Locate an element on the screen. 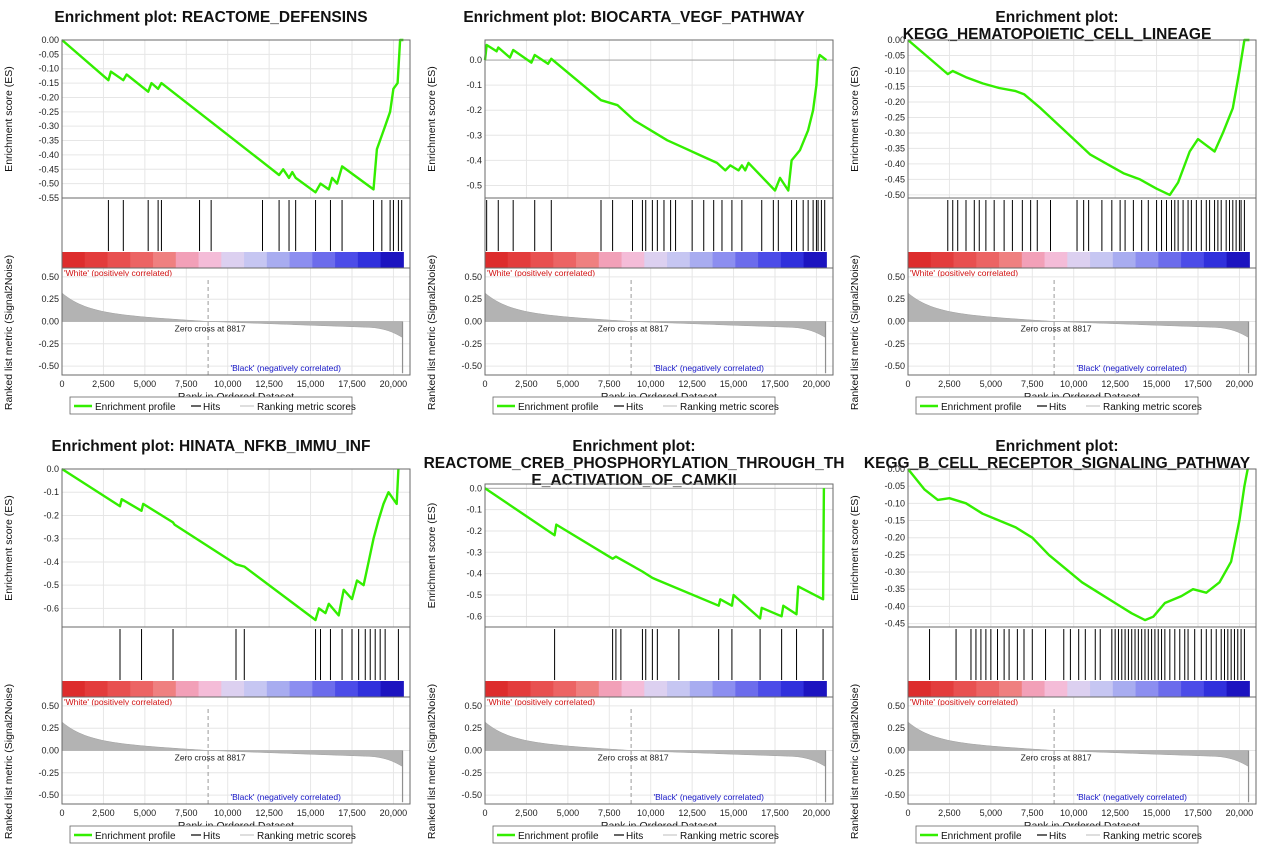 The image size is (1268, 857). x-tick-label: 0 is located at coordinates (907, 813).